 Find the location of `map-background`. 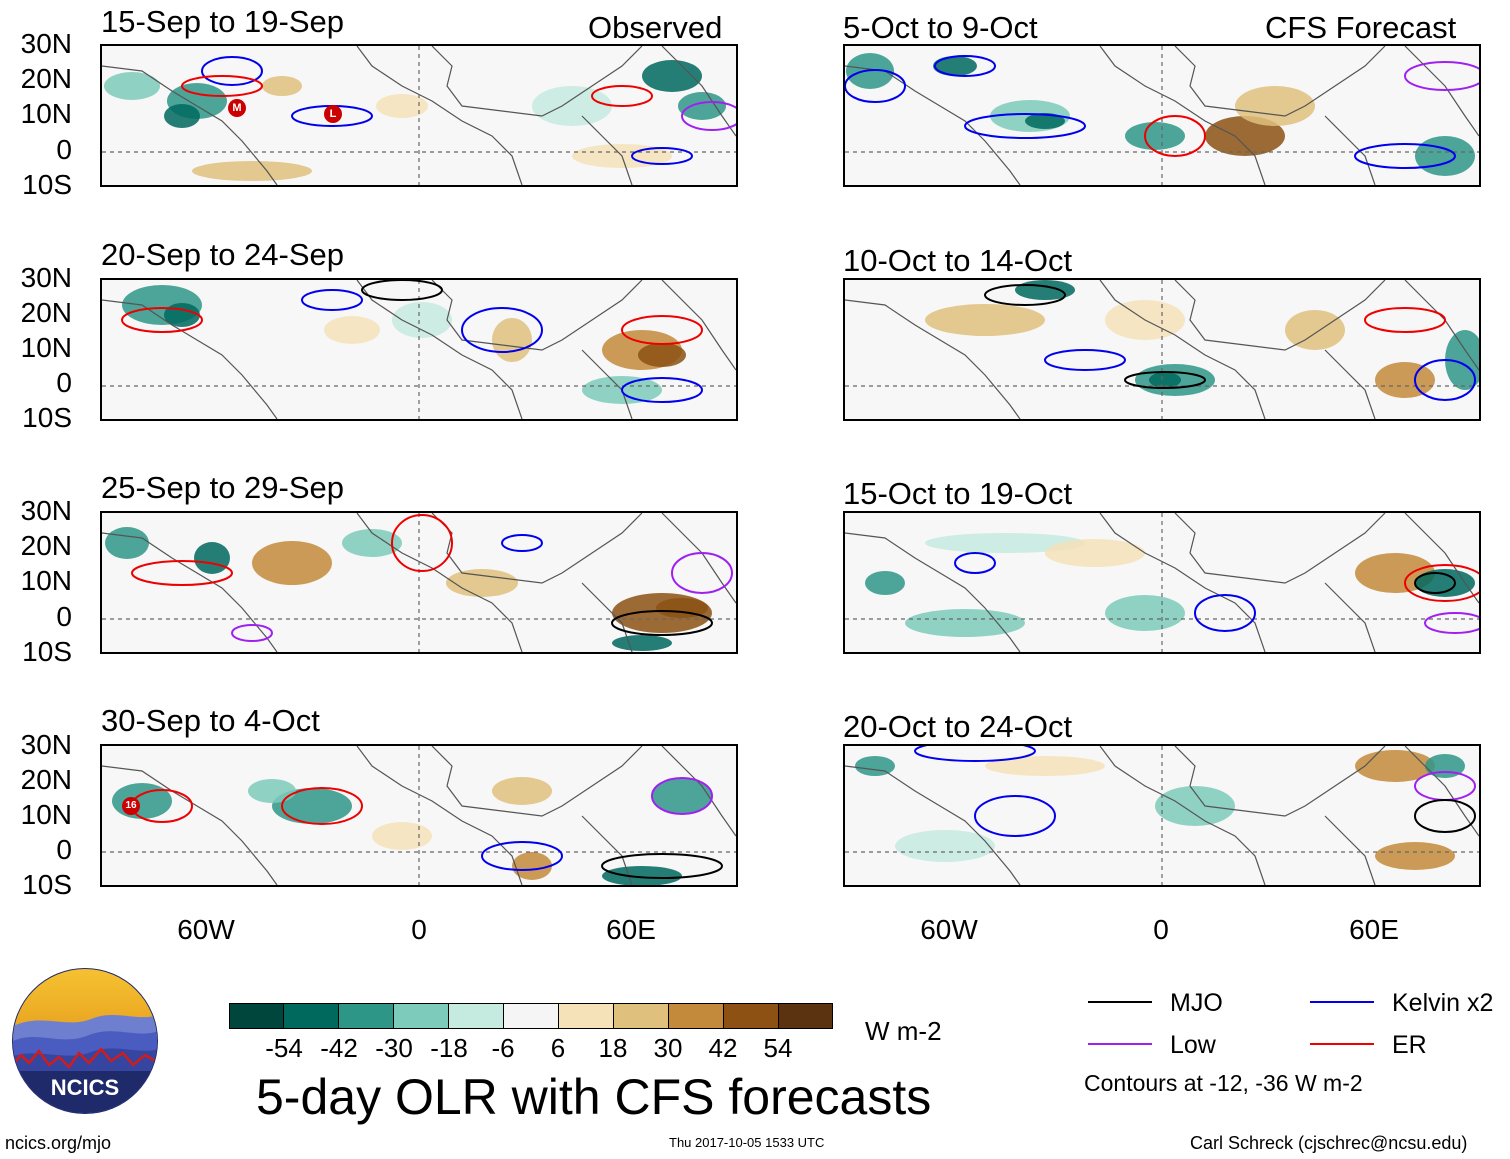

map-background is located at coordinates (1162, 349).